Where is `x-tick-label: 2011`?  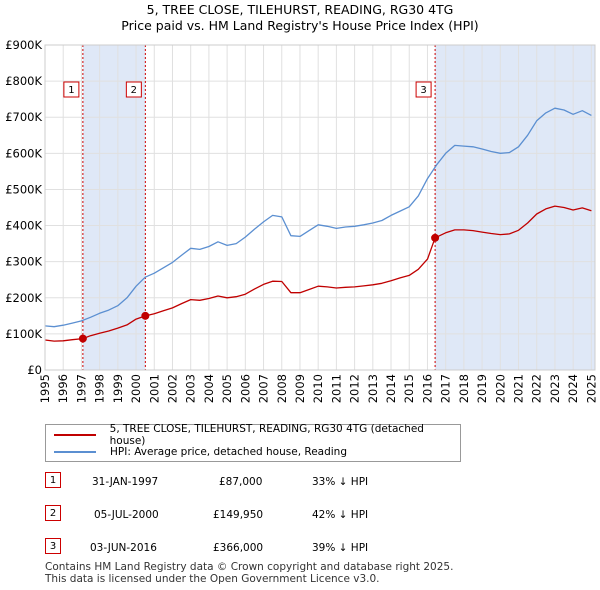 x-tick-label: 2011 is located at coordinates (336, 388).